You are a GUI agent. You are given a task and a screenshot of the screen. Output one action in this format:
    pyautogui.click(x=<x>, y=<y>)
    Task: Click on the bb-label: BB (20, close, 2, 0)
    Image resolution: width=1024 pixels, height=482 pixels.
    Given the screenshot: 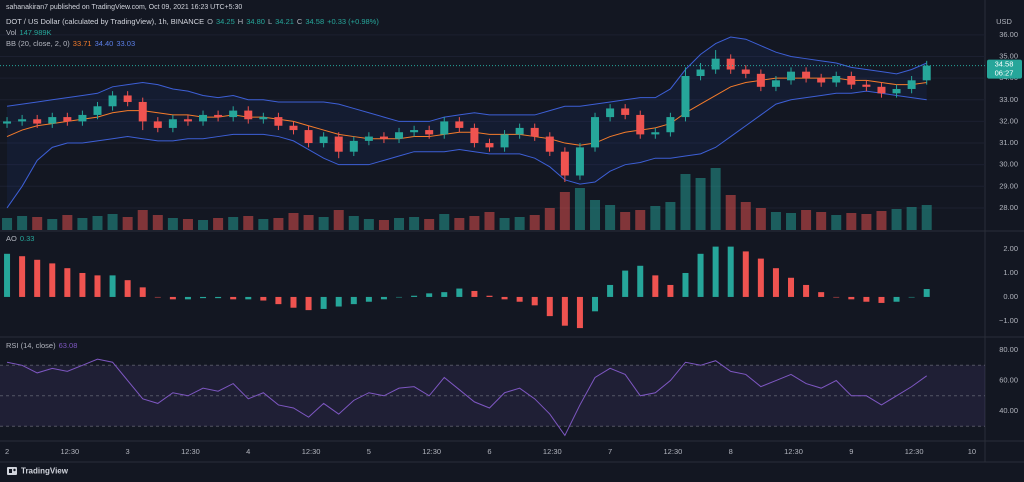 What is the action you would take?
    pyautogui.click(x=38, y=43)
    